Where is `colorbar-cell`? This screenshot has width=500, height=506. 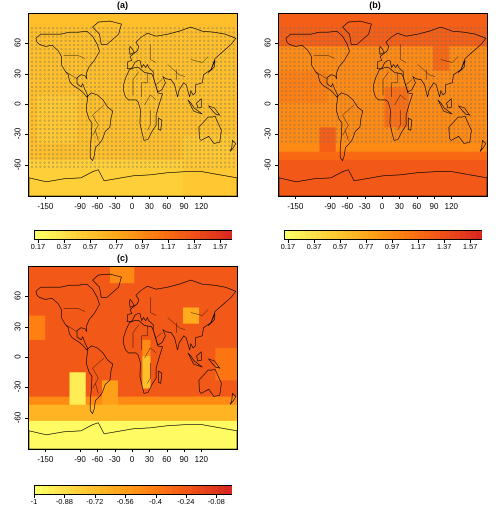 colorbar-cell is located at coordinates (229, 235).